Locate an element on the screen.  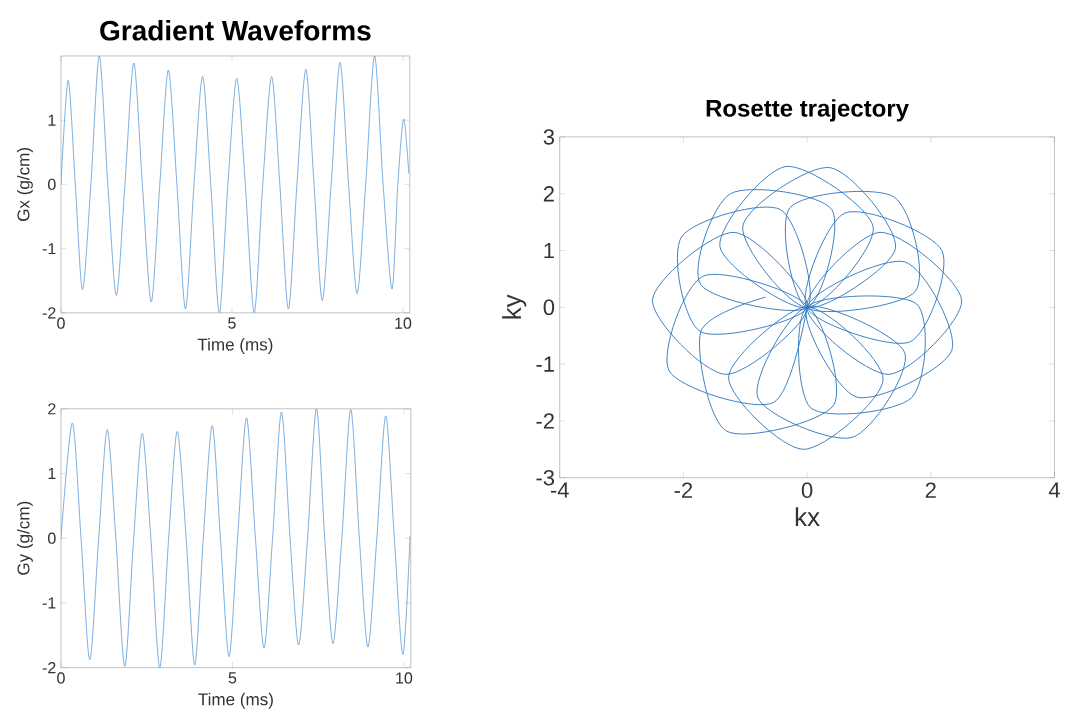
y-tick-label: 3 is located at coordinates (549, 137).